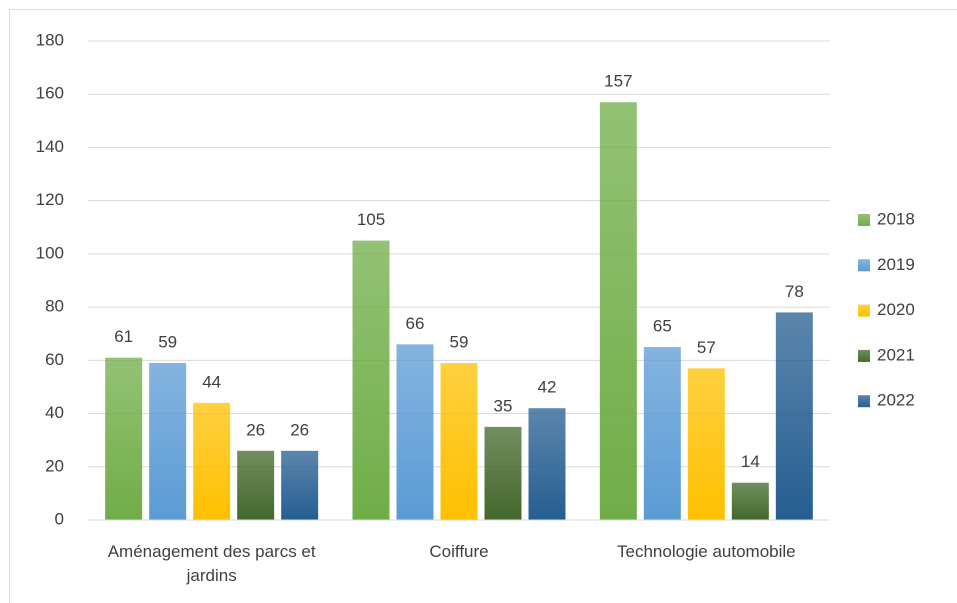 The width and height of the screenshot is (957, 603). I want to click on y-tick-label: 160, so click(50, 93).